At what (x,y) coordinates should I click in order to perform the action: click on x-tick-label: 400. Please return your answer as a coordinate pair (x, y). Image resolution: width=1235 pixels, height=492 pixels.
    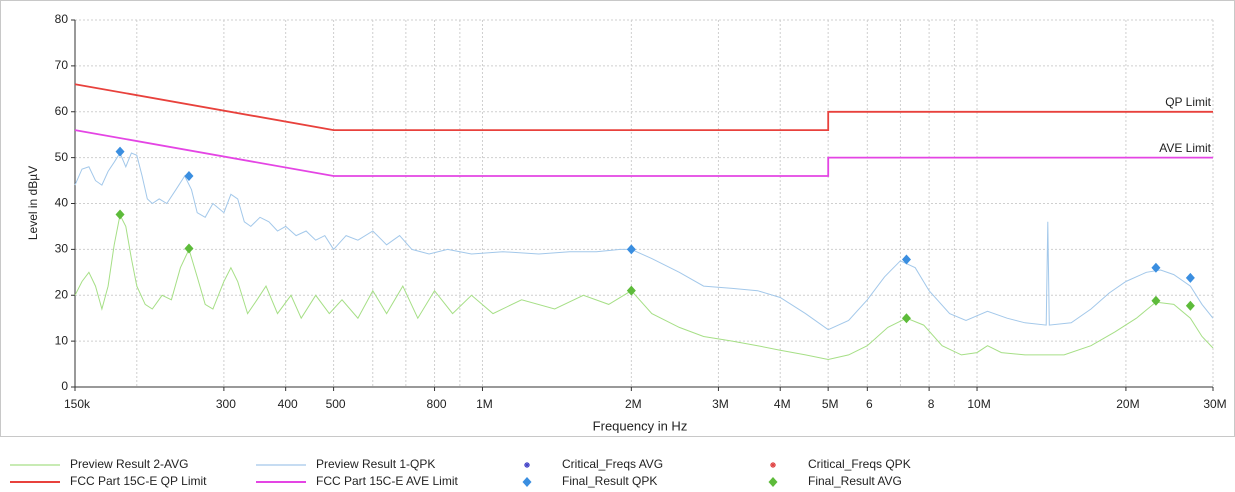
    Looking at the image, I should click on (288, 404).